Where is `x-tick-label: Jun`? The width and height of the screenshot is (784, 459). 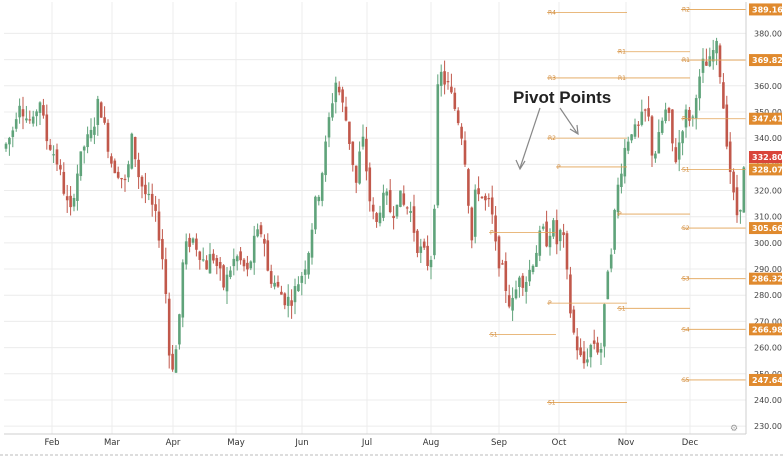
x-tick-label: Jun is located at coordinates (301, 443).